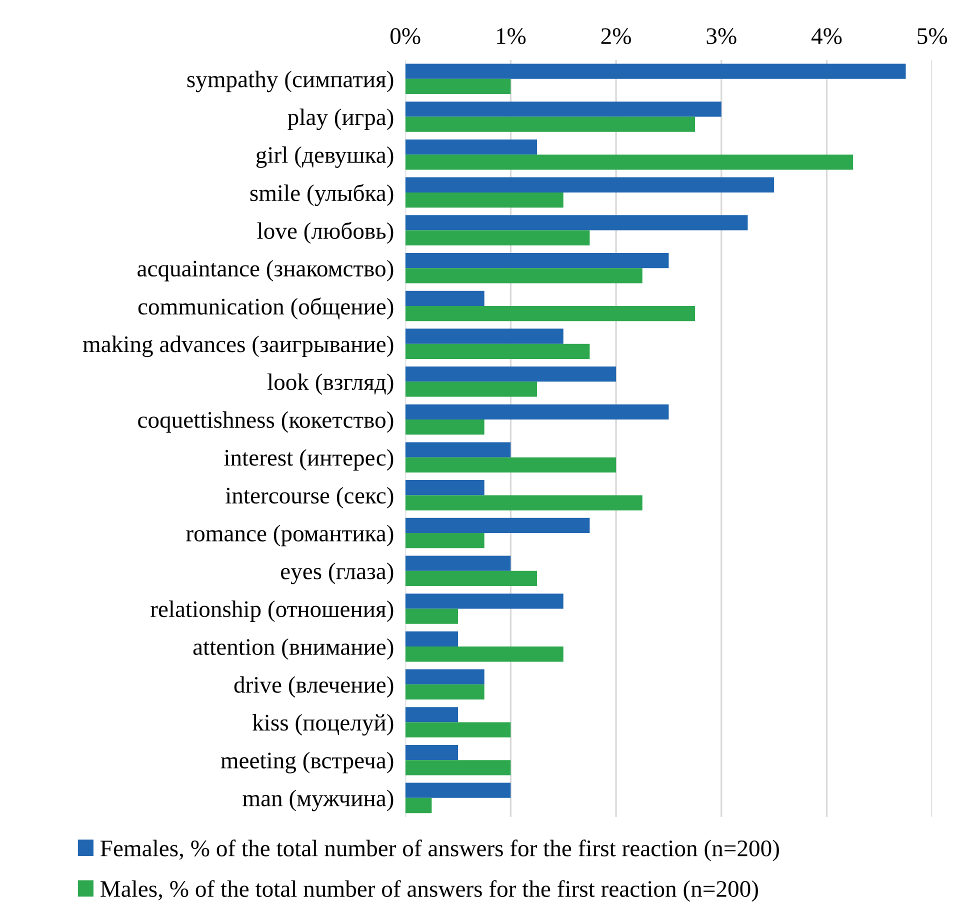 The height and width of the screenshot is (923, 956). What do you see at coordinates (721, 36) in the screenshot?
I see `x-tick-label: 3%` at bounding box center [721, 36].